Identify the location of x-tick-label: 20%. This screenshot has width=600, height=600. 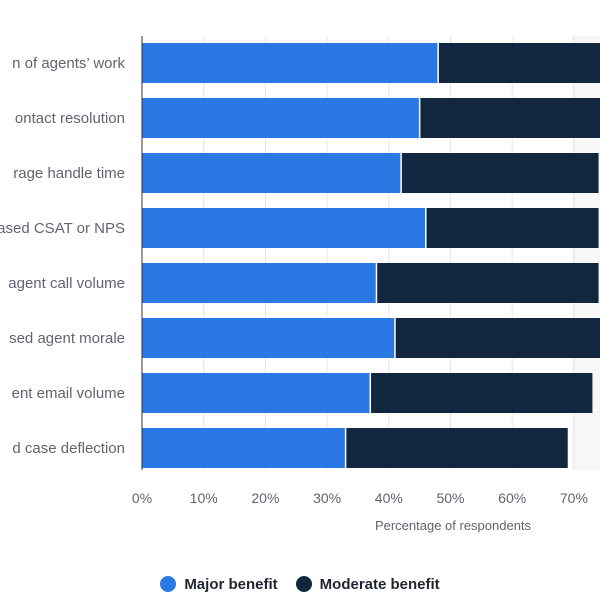
(265, 498).